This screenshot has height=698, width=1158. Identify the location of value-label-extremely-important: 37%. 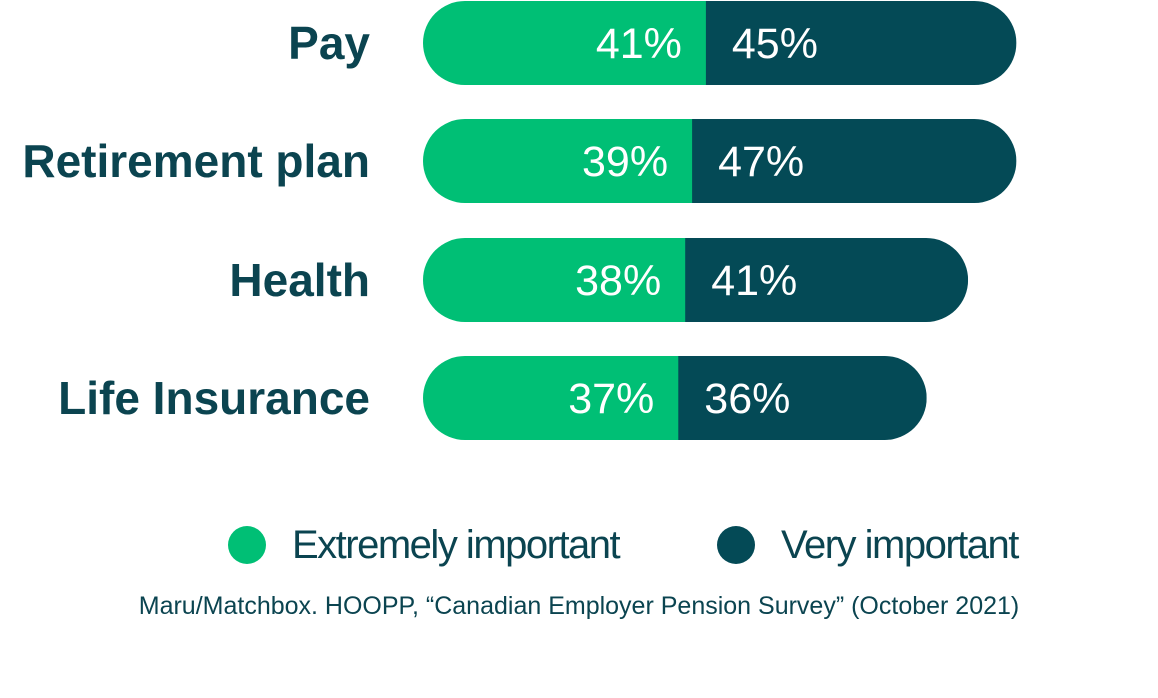
(611, 399).